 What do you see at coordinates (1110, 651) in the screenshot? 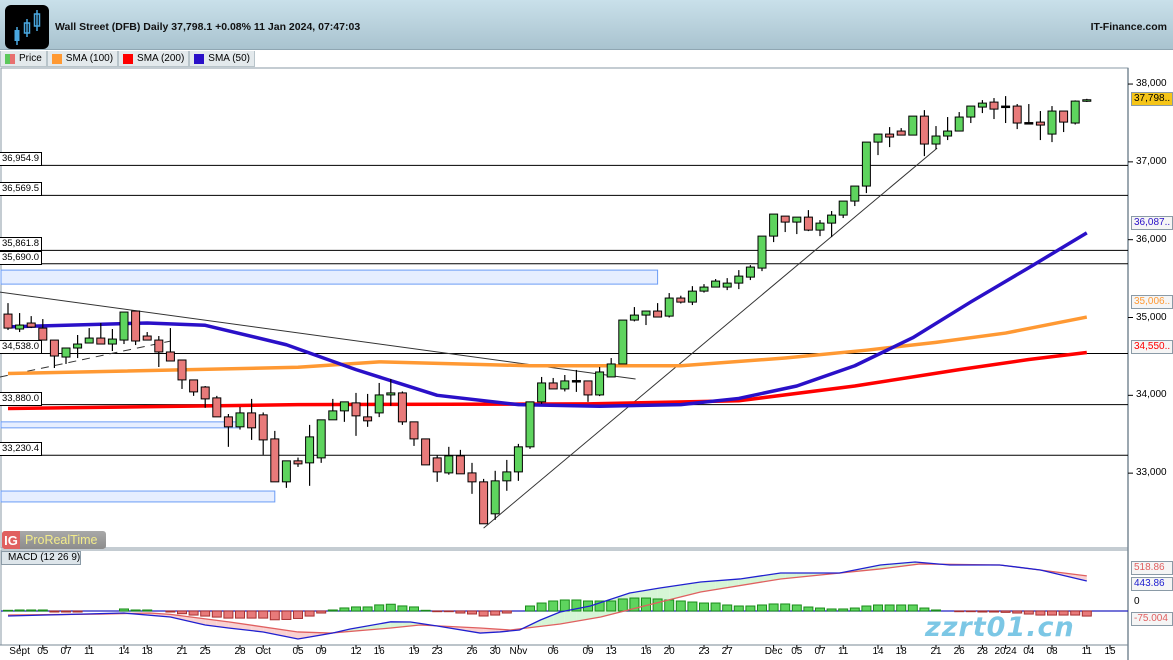
I see `x-tick-label: 15` at bounding box center [1110, 651].